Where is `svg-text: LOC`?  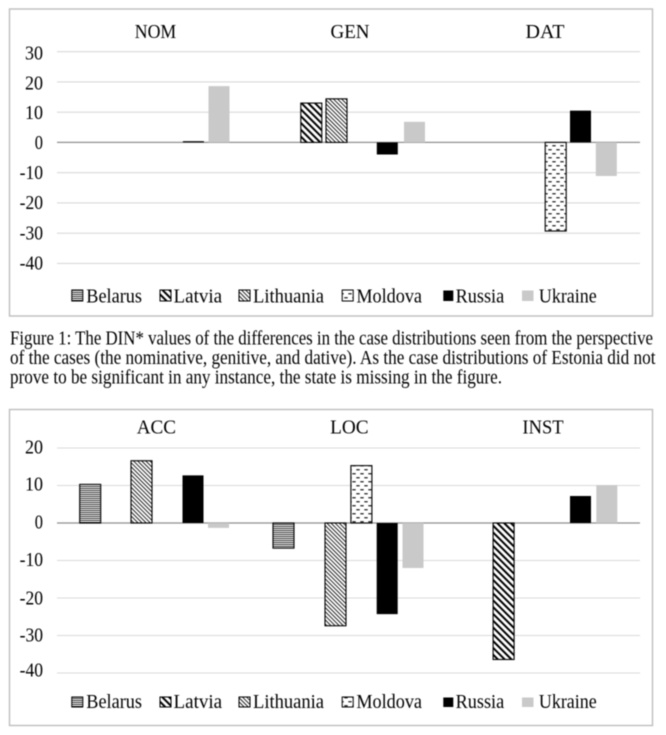
svg-text: LOC is located at coordinates (349, 428).